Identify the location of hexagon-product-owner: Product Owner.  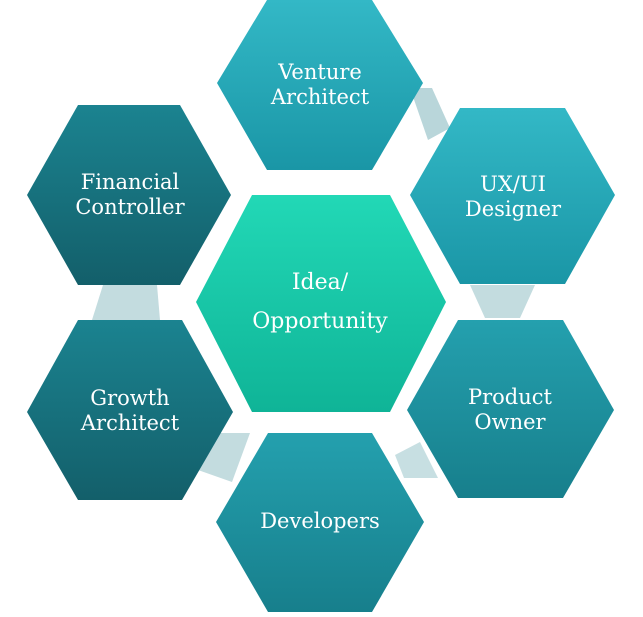
(510, 409).